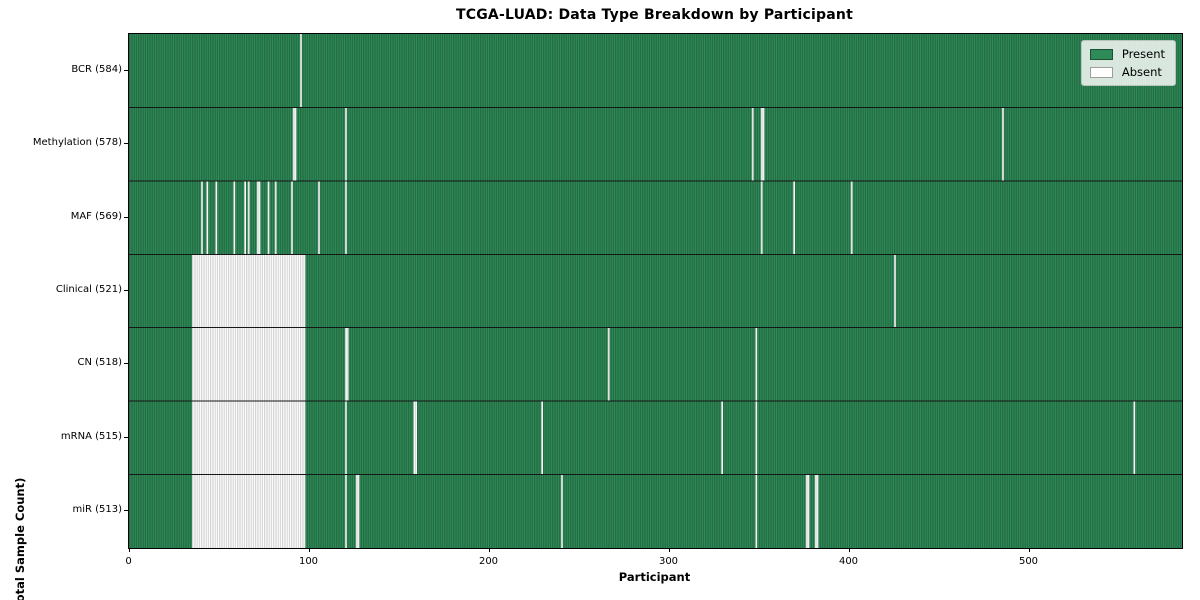  What do you see at coordinates (655, 511) in the screenshot?
I see `row-mir` at bounding box center [655, 511].